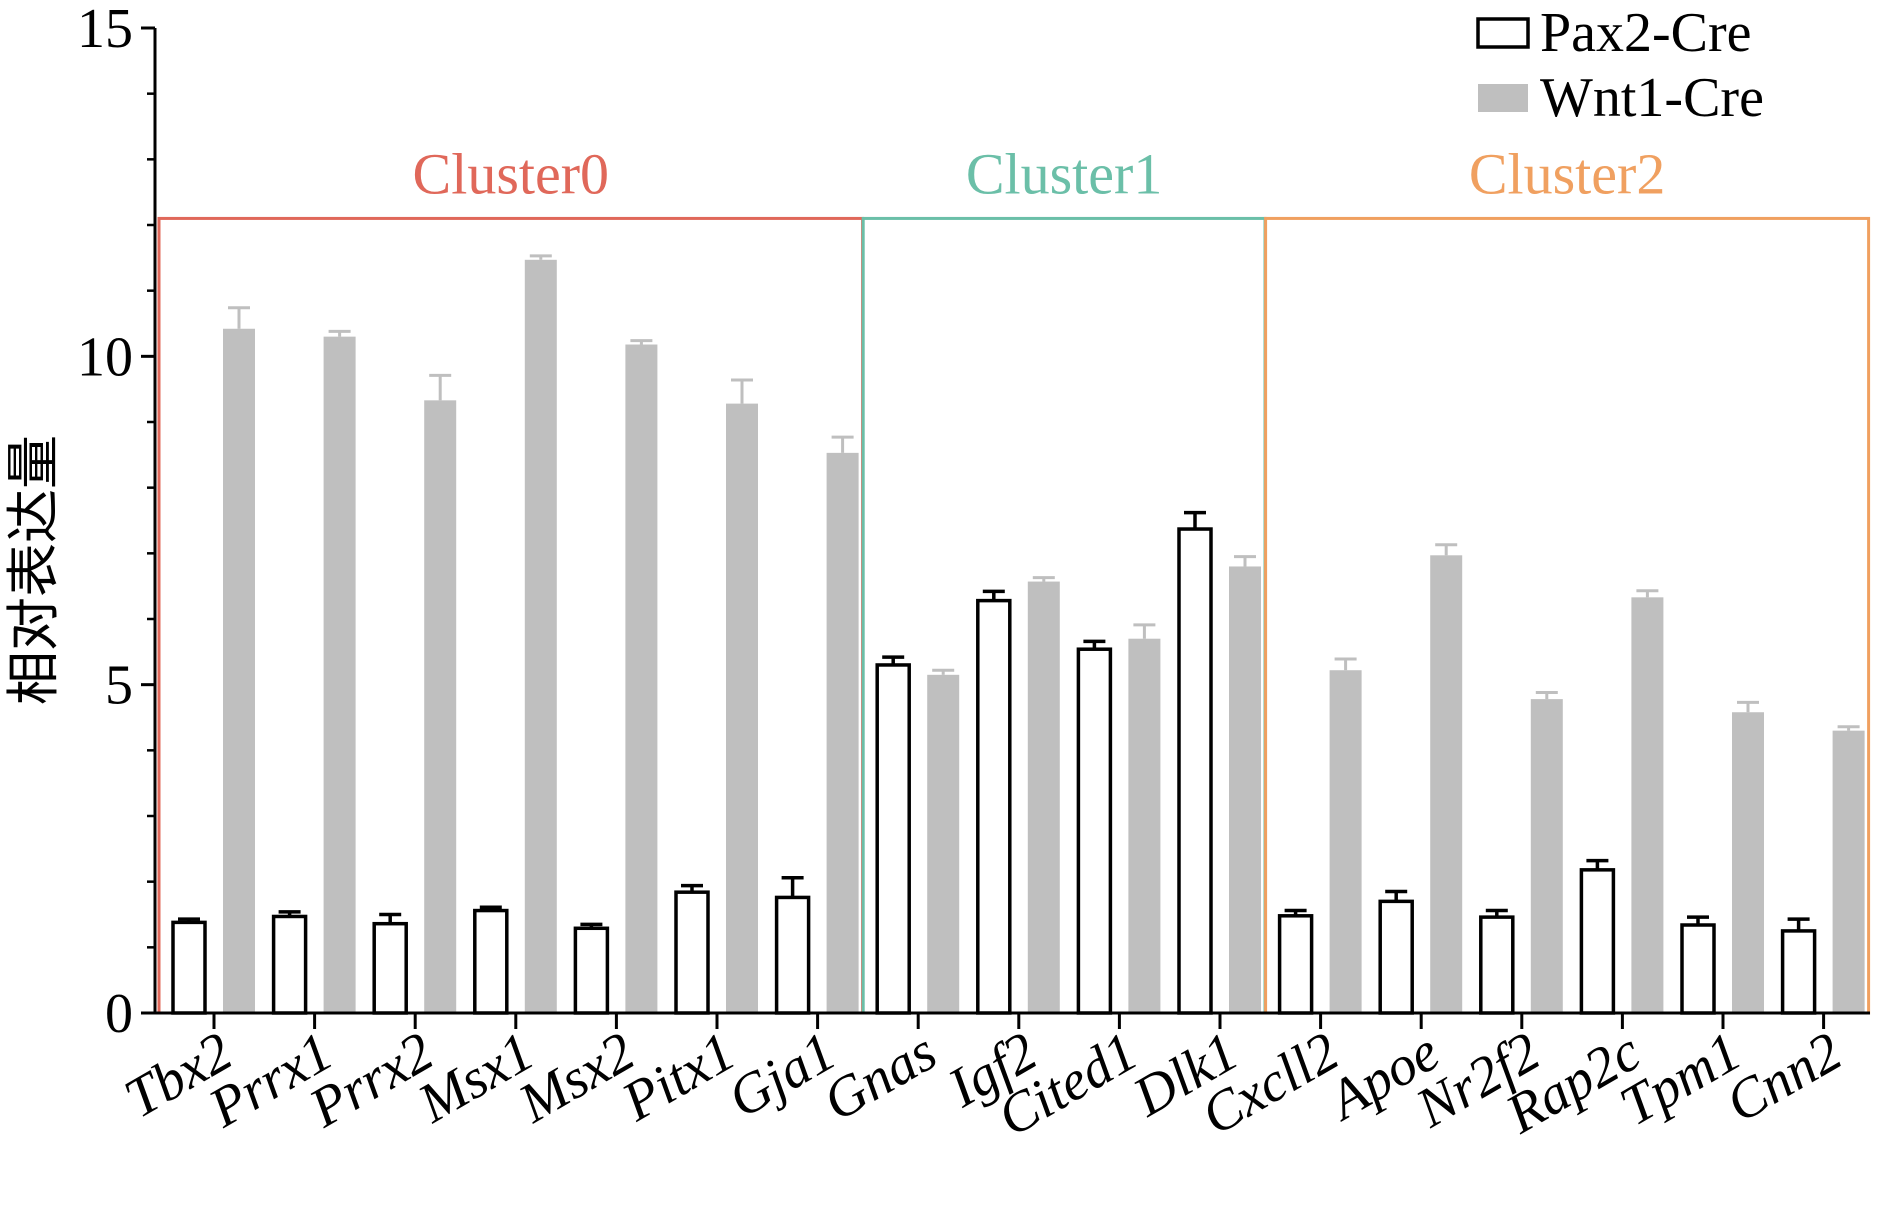 The height and width of the screenshot is (1212, 1890). What do you see at coordinates (1652, 98) in the screenshot?
I see `legend-label-wnt1: Wnt1-Cre` at bounding box center [1652, 98].